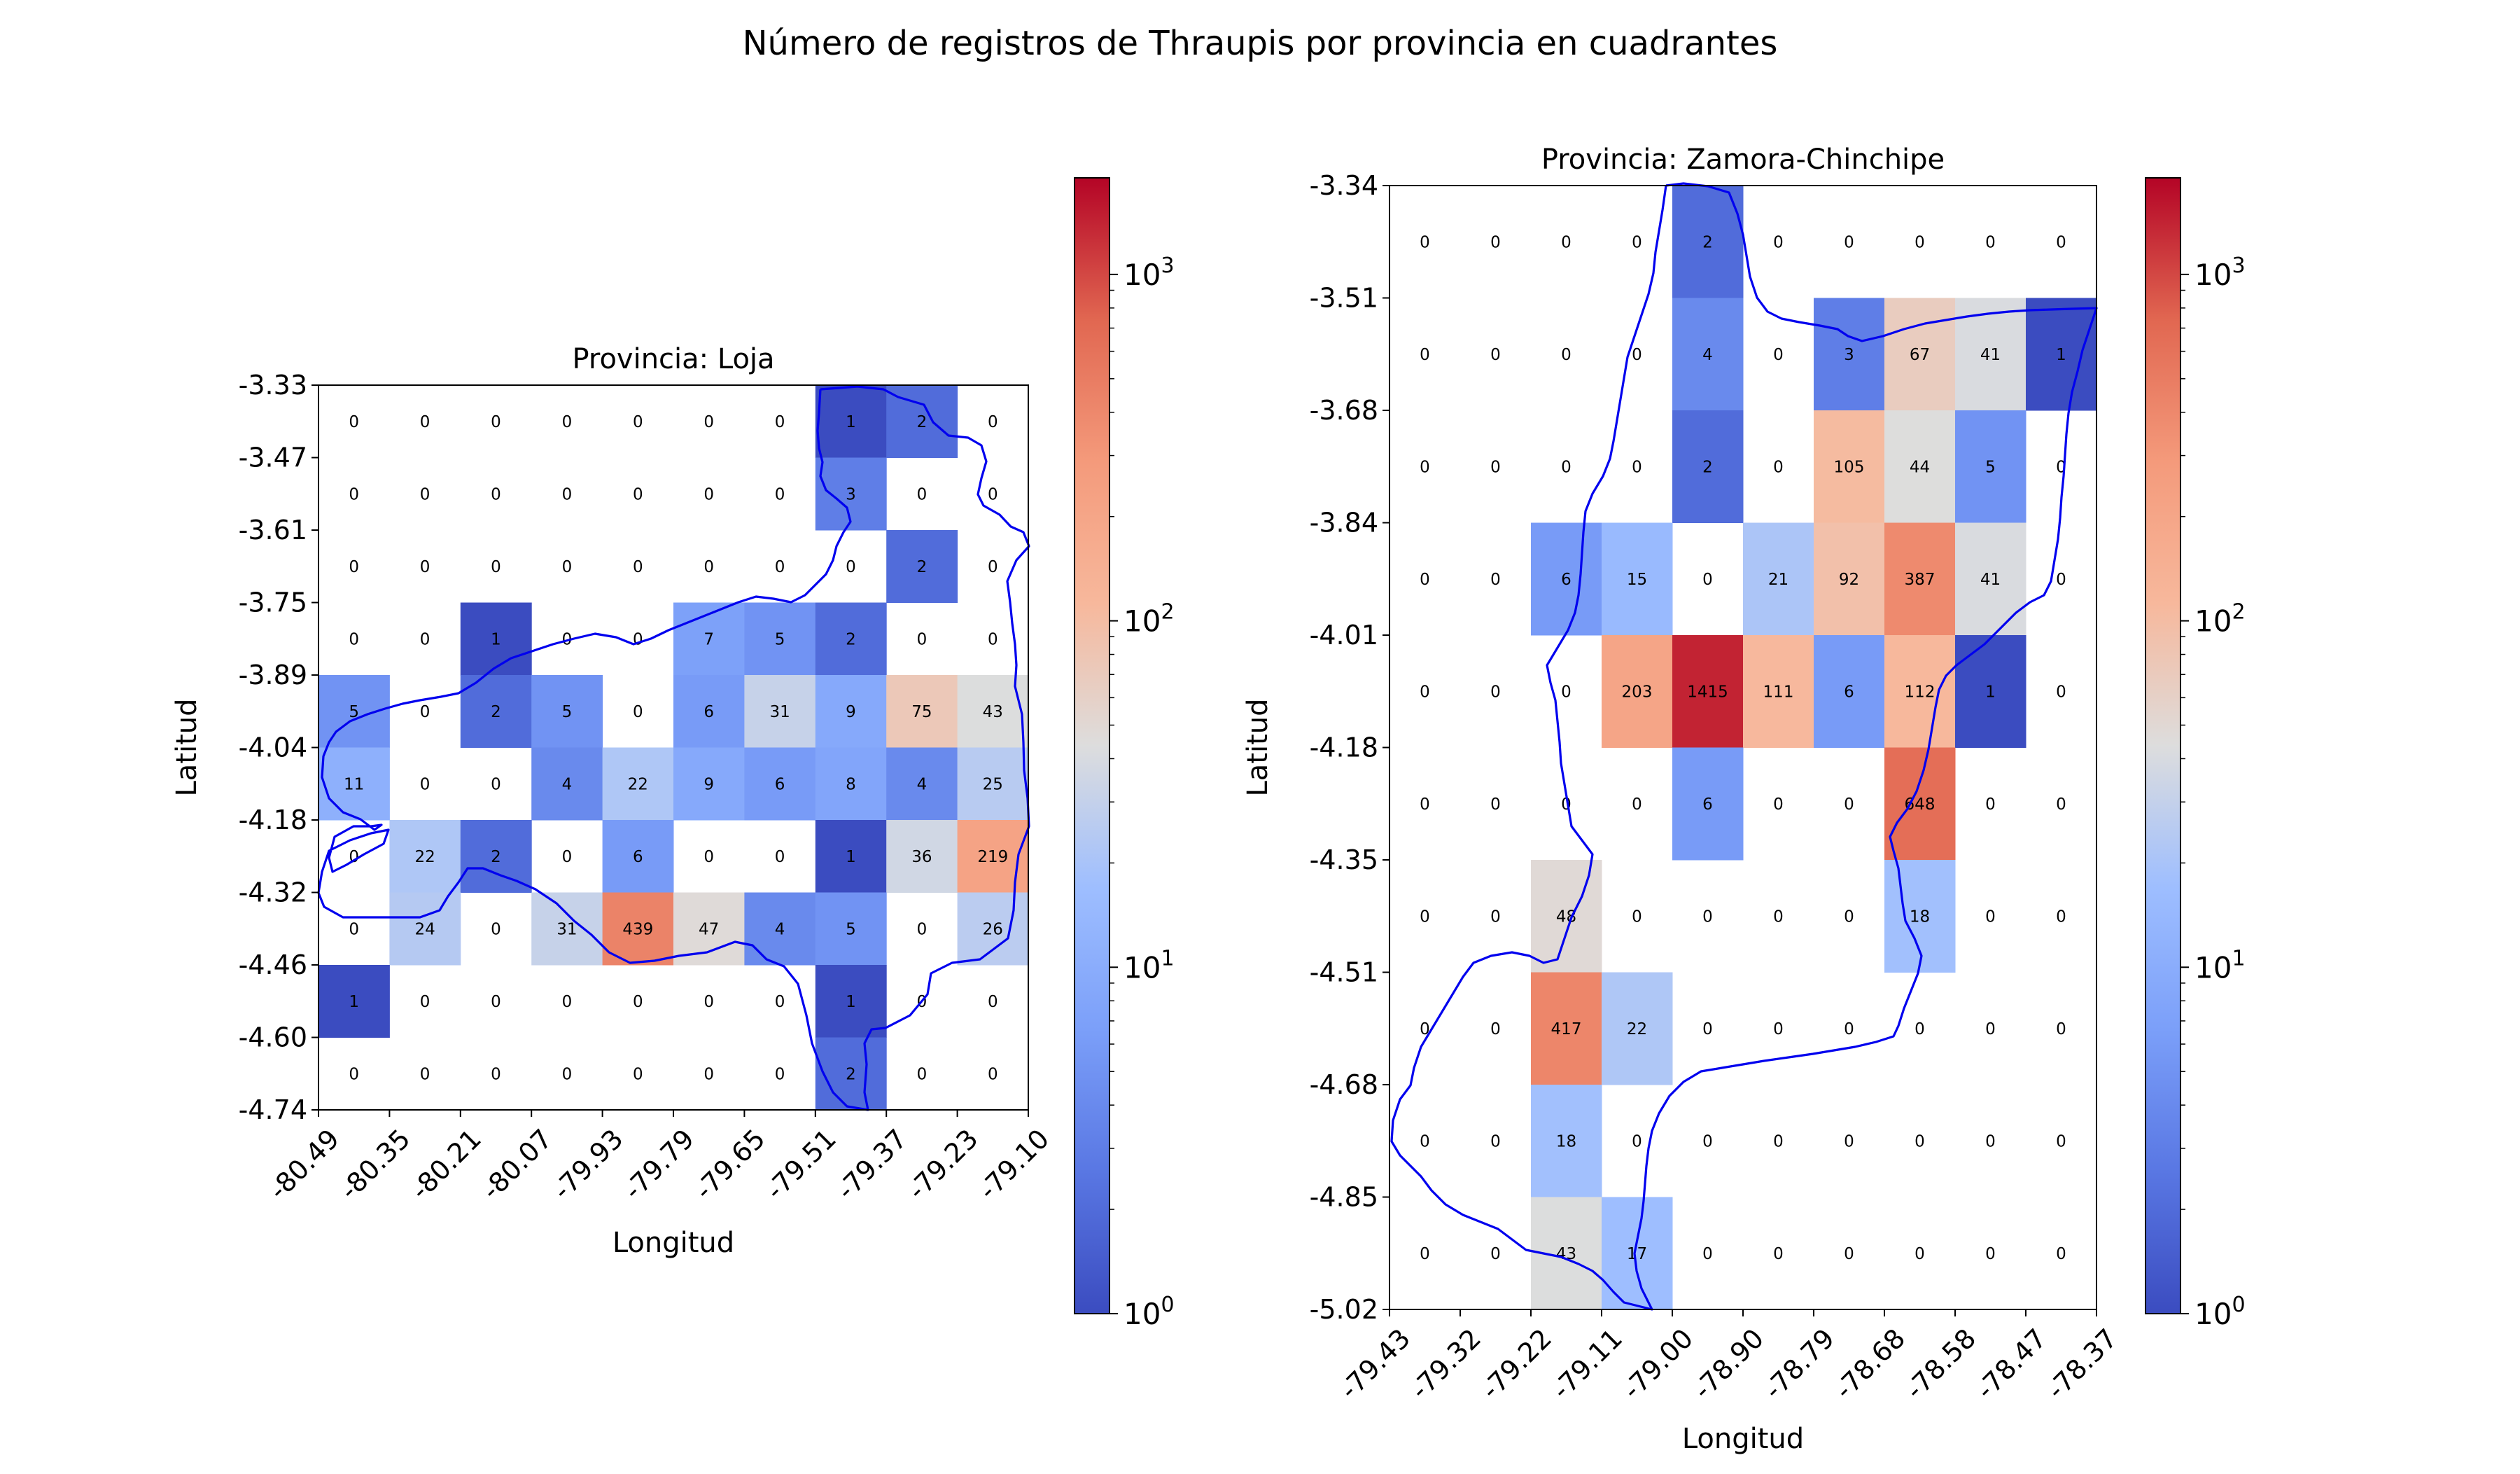 The height and width of the screenshot is (1474, 2520). What do you see at coordinates (1566, 917) in the screenshot?
I see `cell-value-label: 48` at bounding box center [1566, 917].